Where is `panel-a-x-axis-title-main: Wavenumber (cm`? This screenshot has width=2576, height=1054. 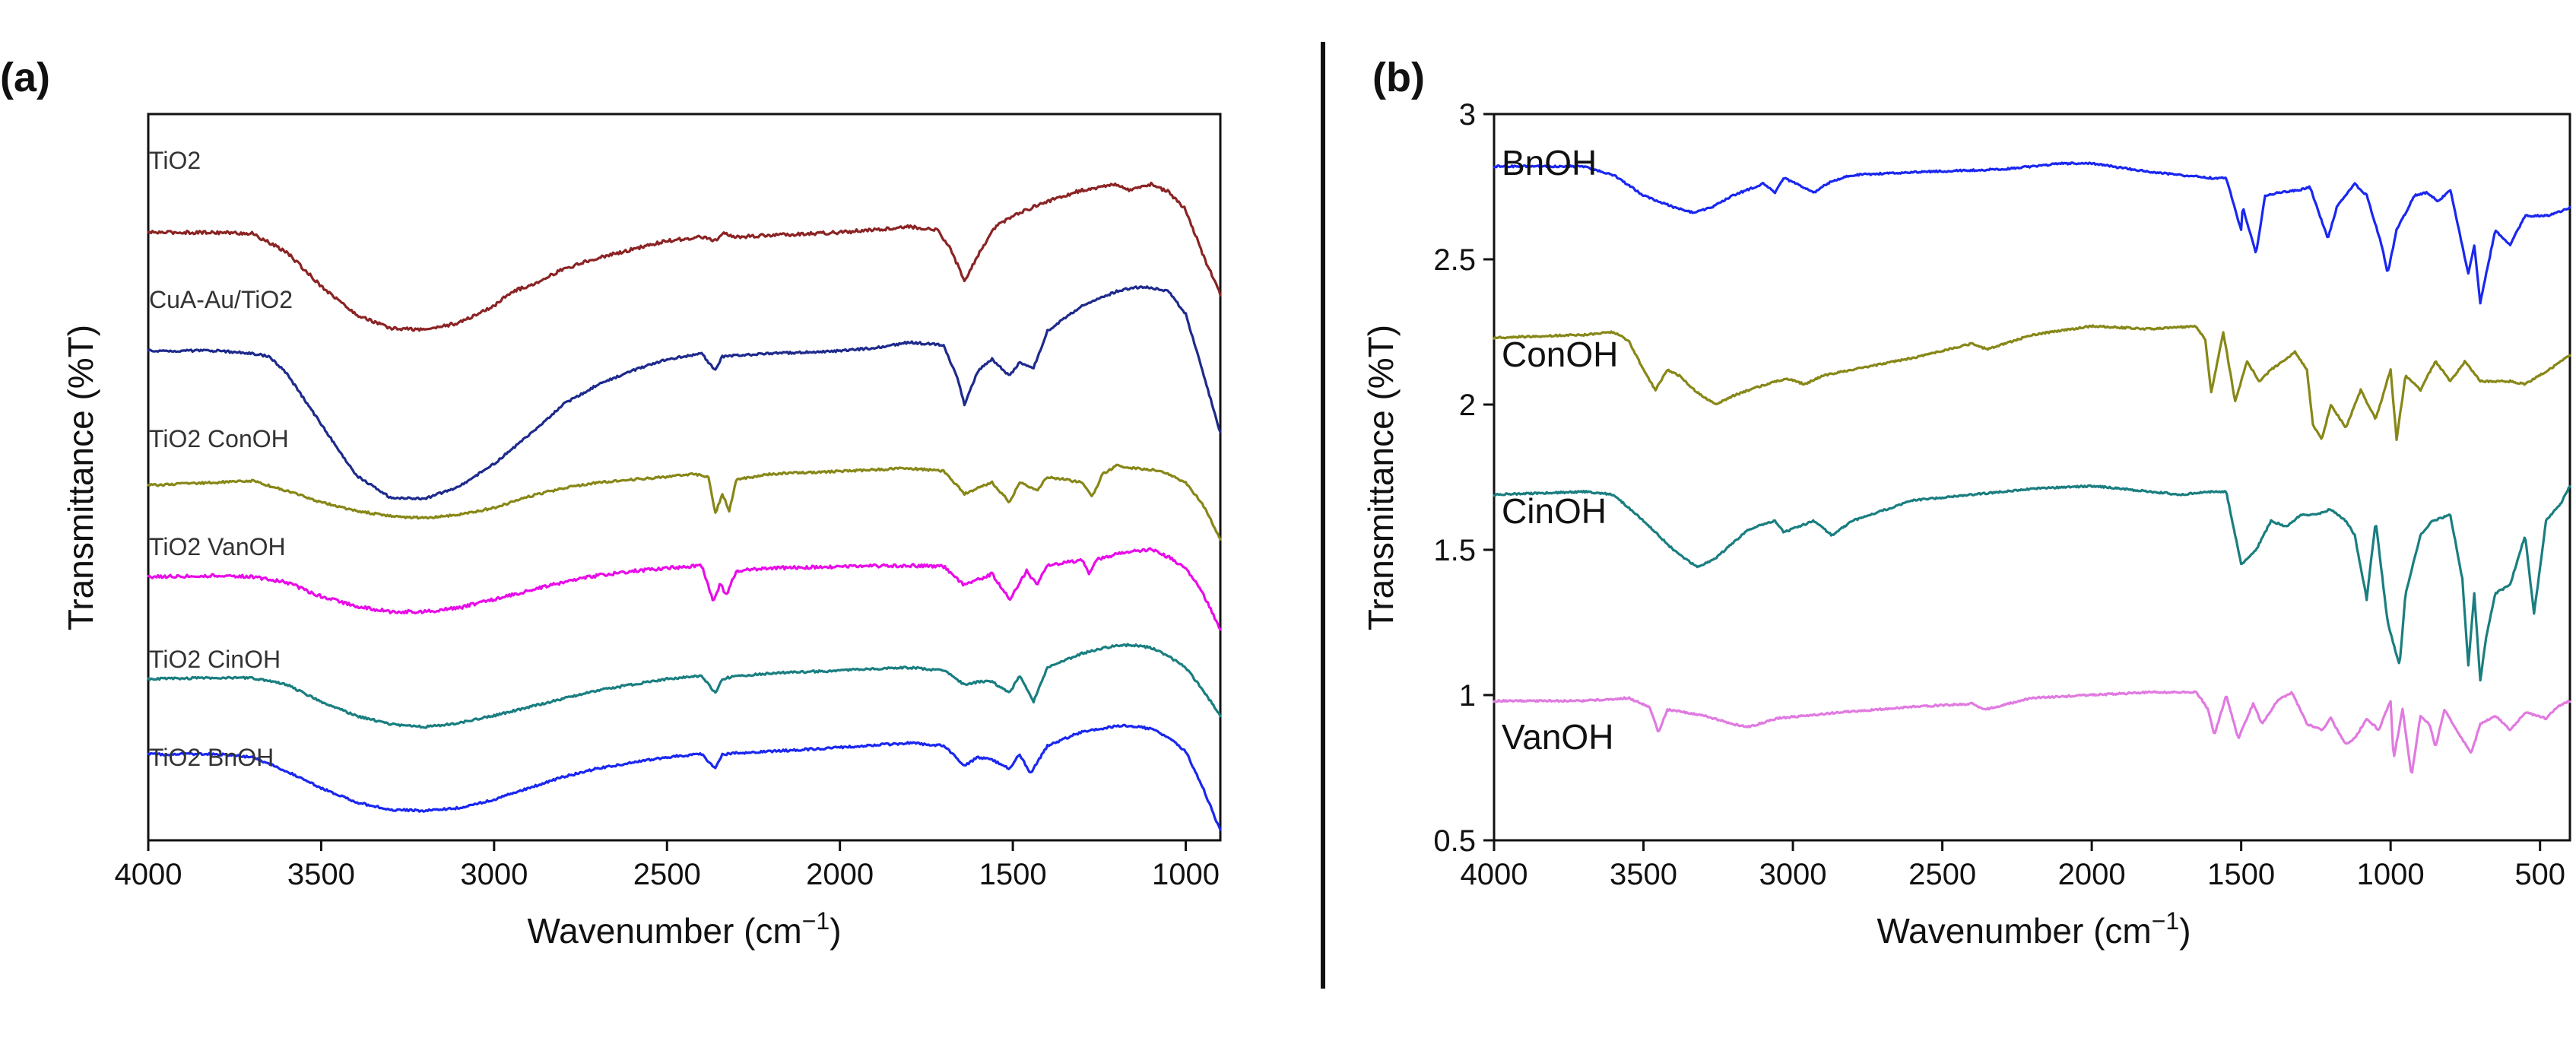 panel-a-x-axis-title-main: Wavenumber (cm is located at coordinates (664, 931).